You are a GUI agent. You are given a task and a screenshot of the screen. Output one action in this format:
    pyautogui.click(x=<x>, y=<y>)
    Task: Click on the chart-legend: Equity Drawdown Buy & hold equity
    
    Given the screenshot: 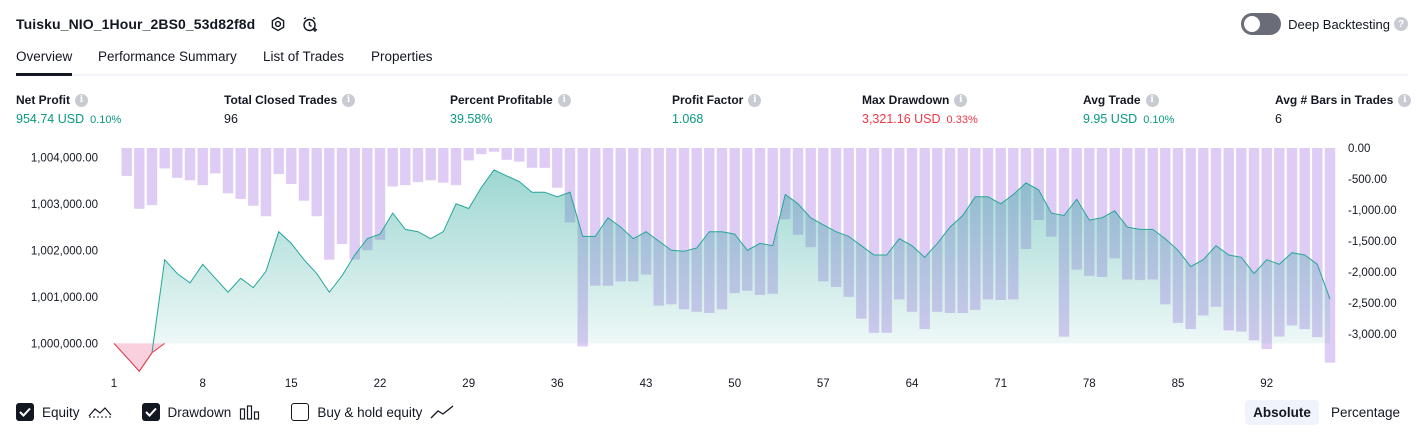 What is the action you would take?
    pyautogui.click(x=250, y=412)
    